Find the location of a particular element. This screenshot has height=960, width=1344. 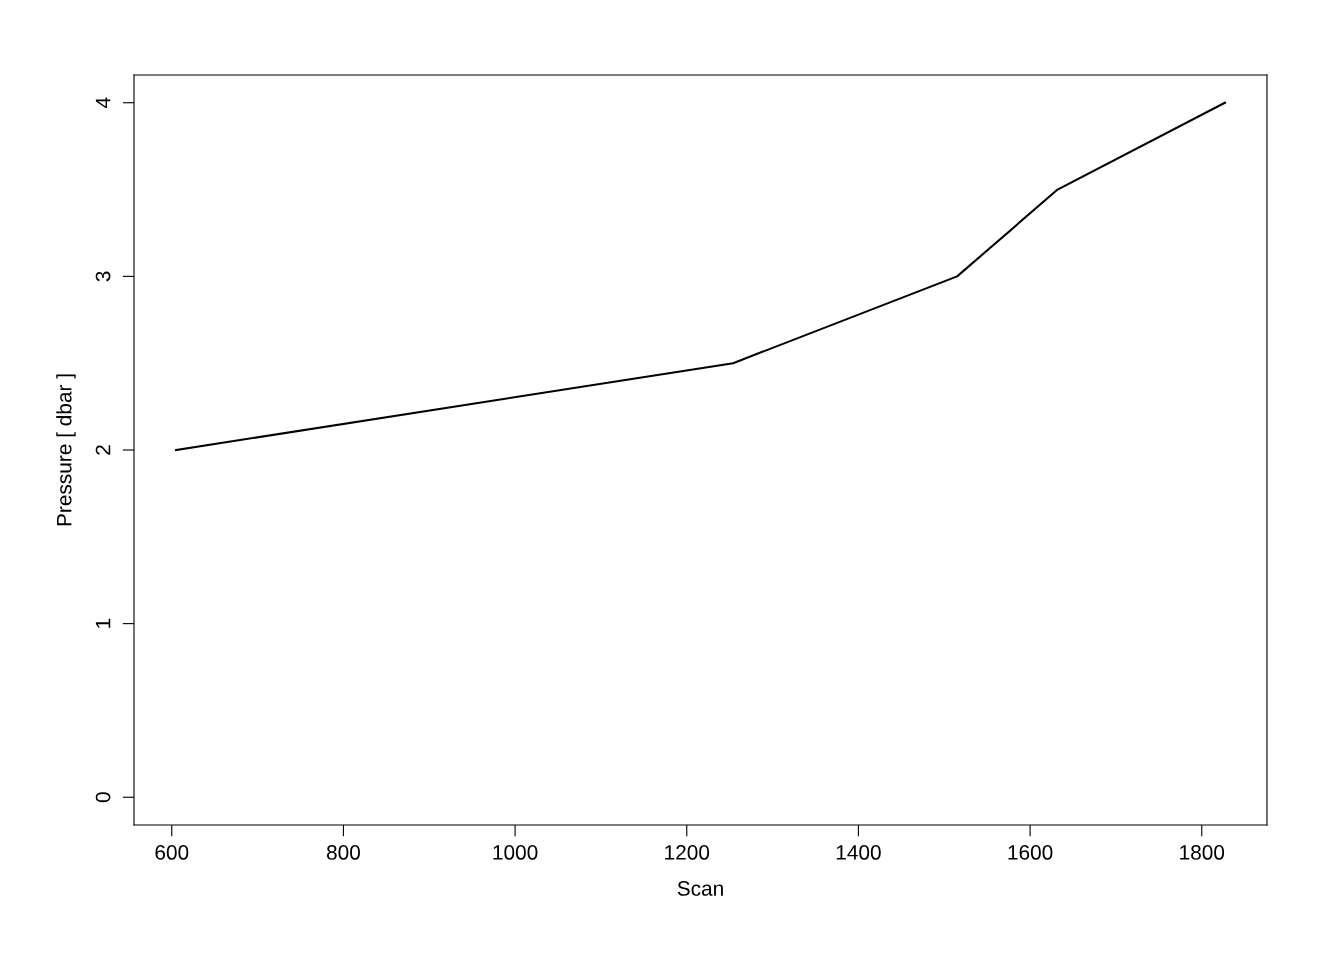

x-tick-label: 600 is located at coordinates (172, 852).